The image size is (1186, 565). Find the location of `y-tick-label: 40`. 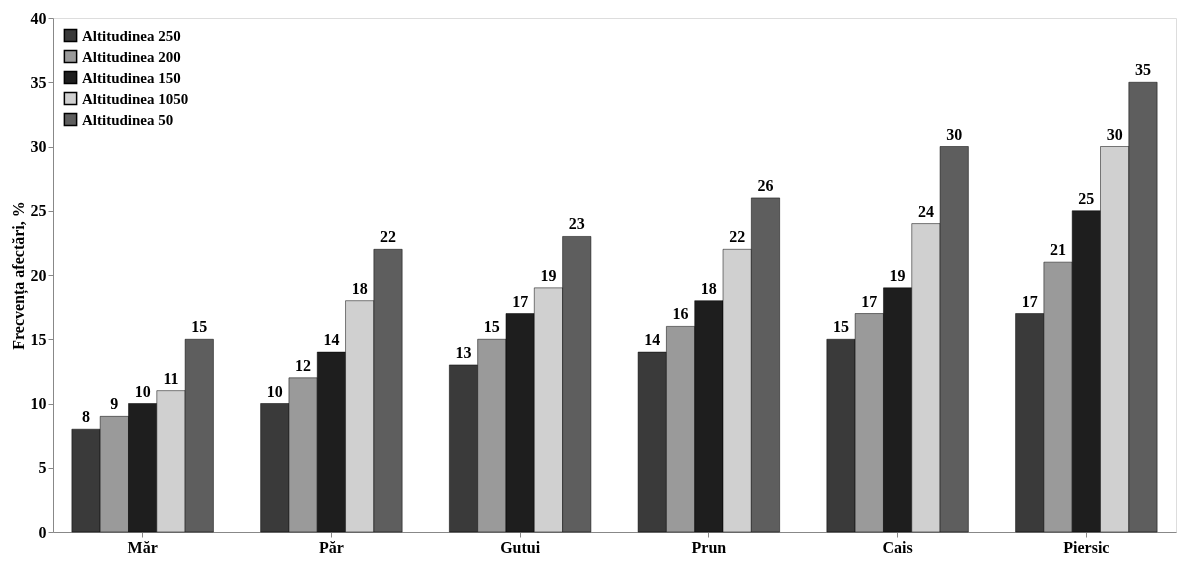

y-tick-label: 40 is located at coordinates (38, 18).